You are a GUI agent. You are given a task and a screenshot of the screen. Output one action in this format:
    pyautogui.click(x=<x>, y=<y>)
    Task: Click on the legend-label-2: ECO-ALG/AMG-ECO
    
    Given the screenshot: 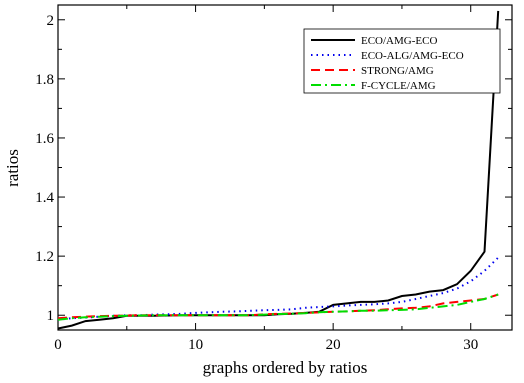 What is the action you would take?
    pyautogui.click(x=412, y=56)
    